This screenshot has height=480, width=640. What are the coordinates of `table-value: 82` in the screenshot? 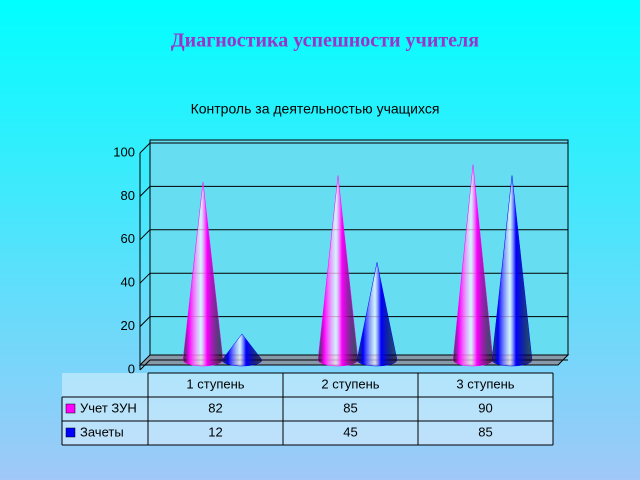 It's located at (215, 407).